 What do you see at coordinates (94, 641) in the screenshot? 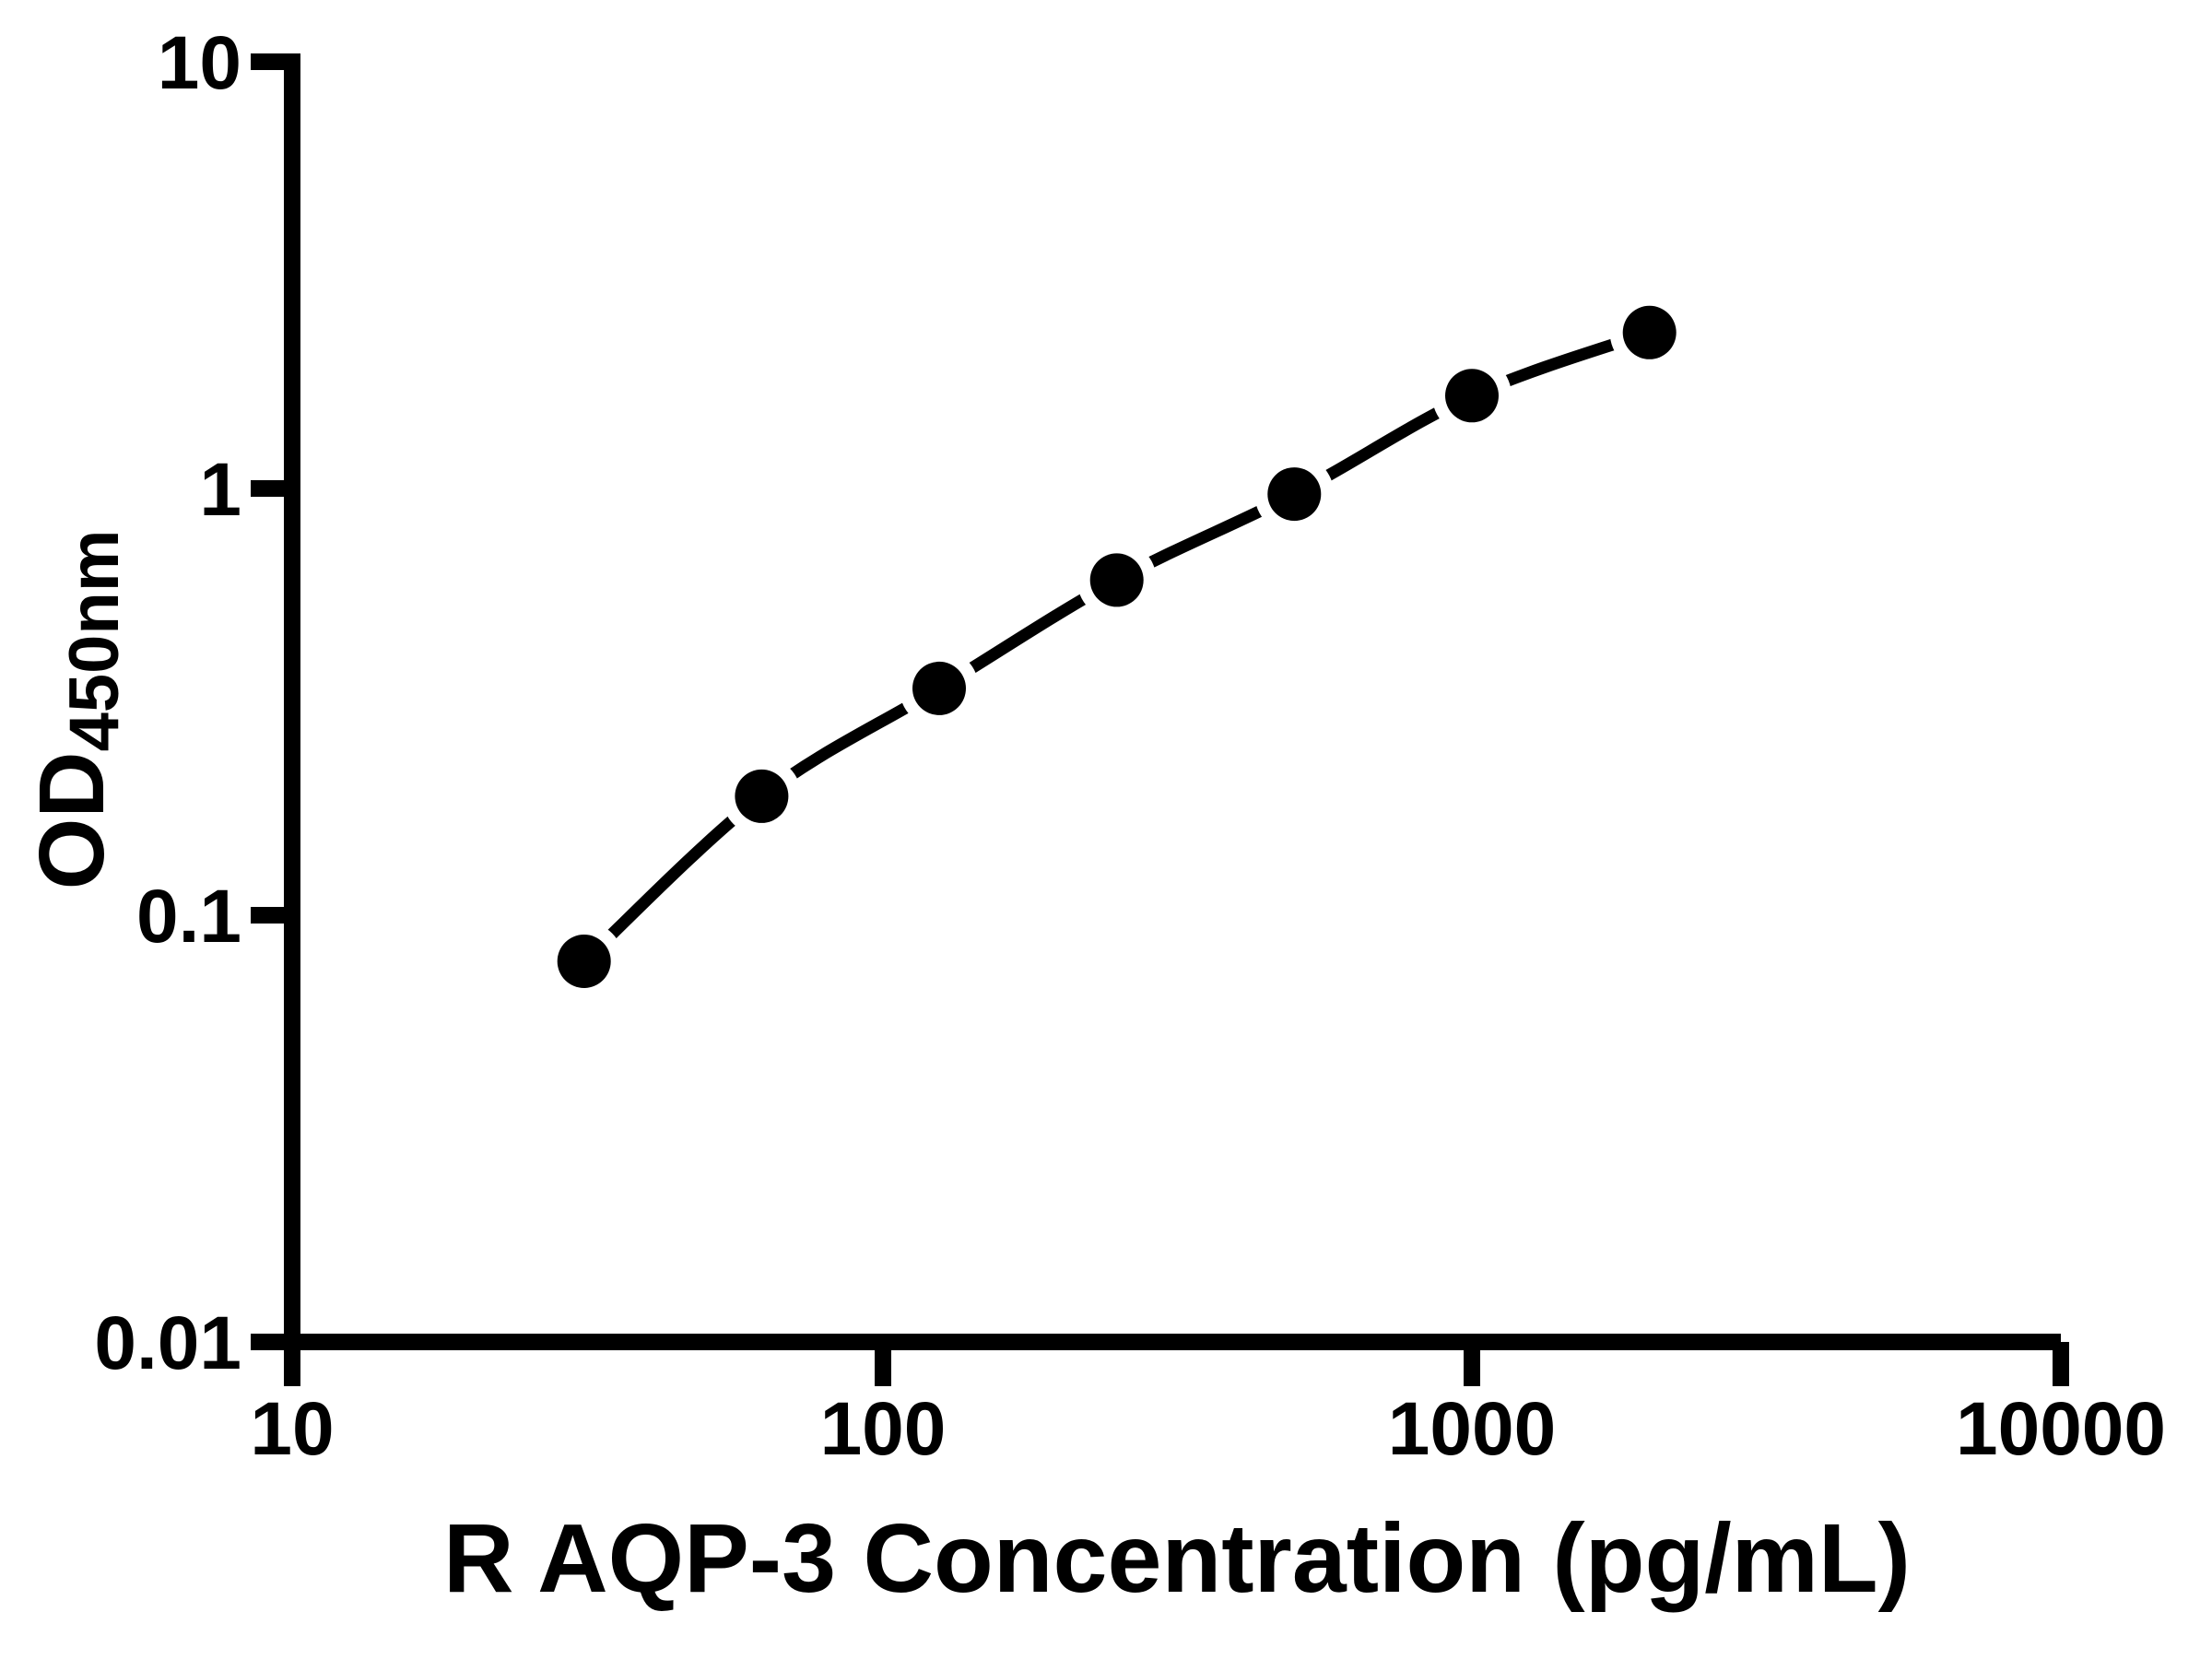
I see `y-axis-title-subscript: 450nm` at bounding box center [94, 641].